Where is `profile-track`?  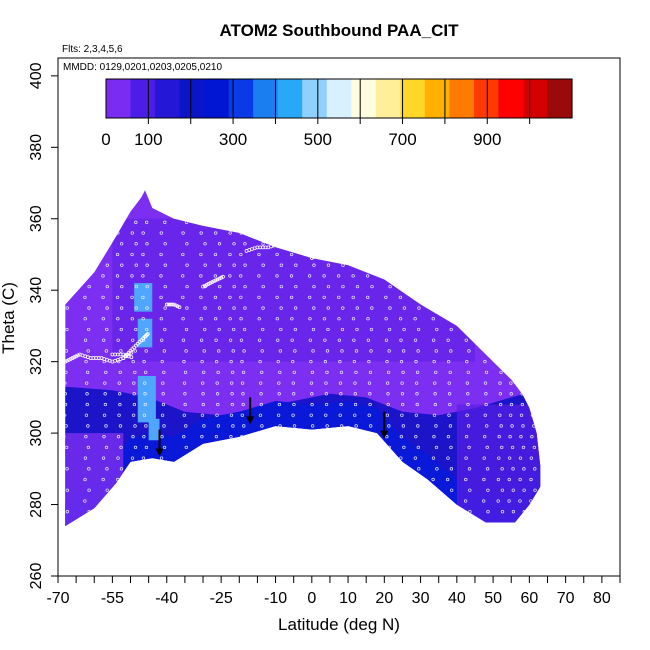 profile-track is located at coordinates (163, 367).